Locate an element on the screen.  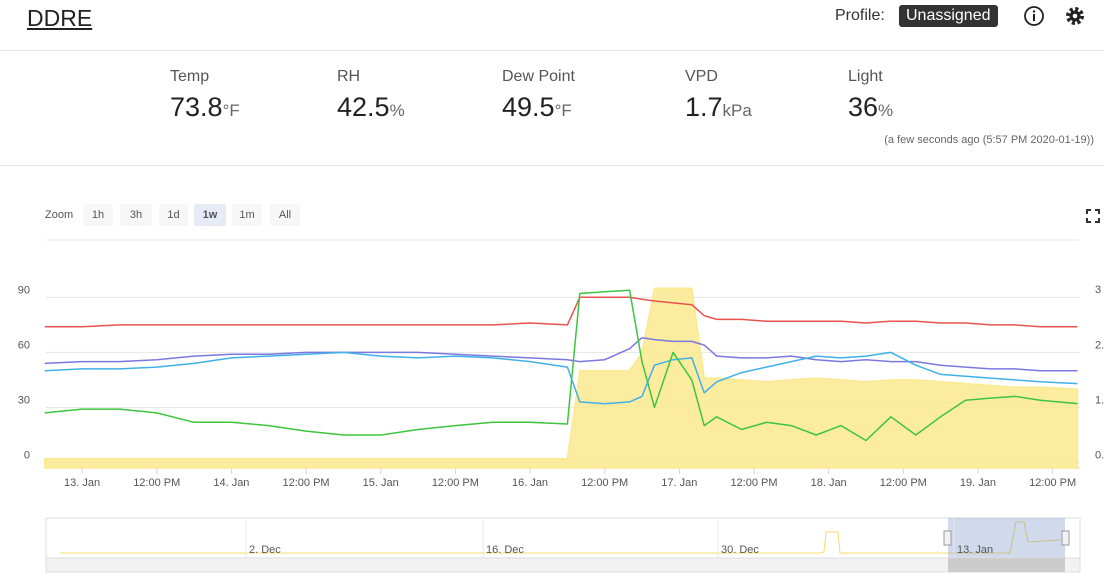
navigator-label: 16. Dec is located at coordinates (505, 550).